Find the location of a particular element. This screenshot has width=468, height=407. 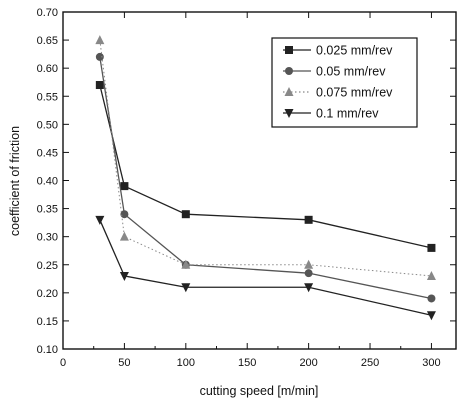

x-tick-label: 250 is located at coordinates (370, 363).